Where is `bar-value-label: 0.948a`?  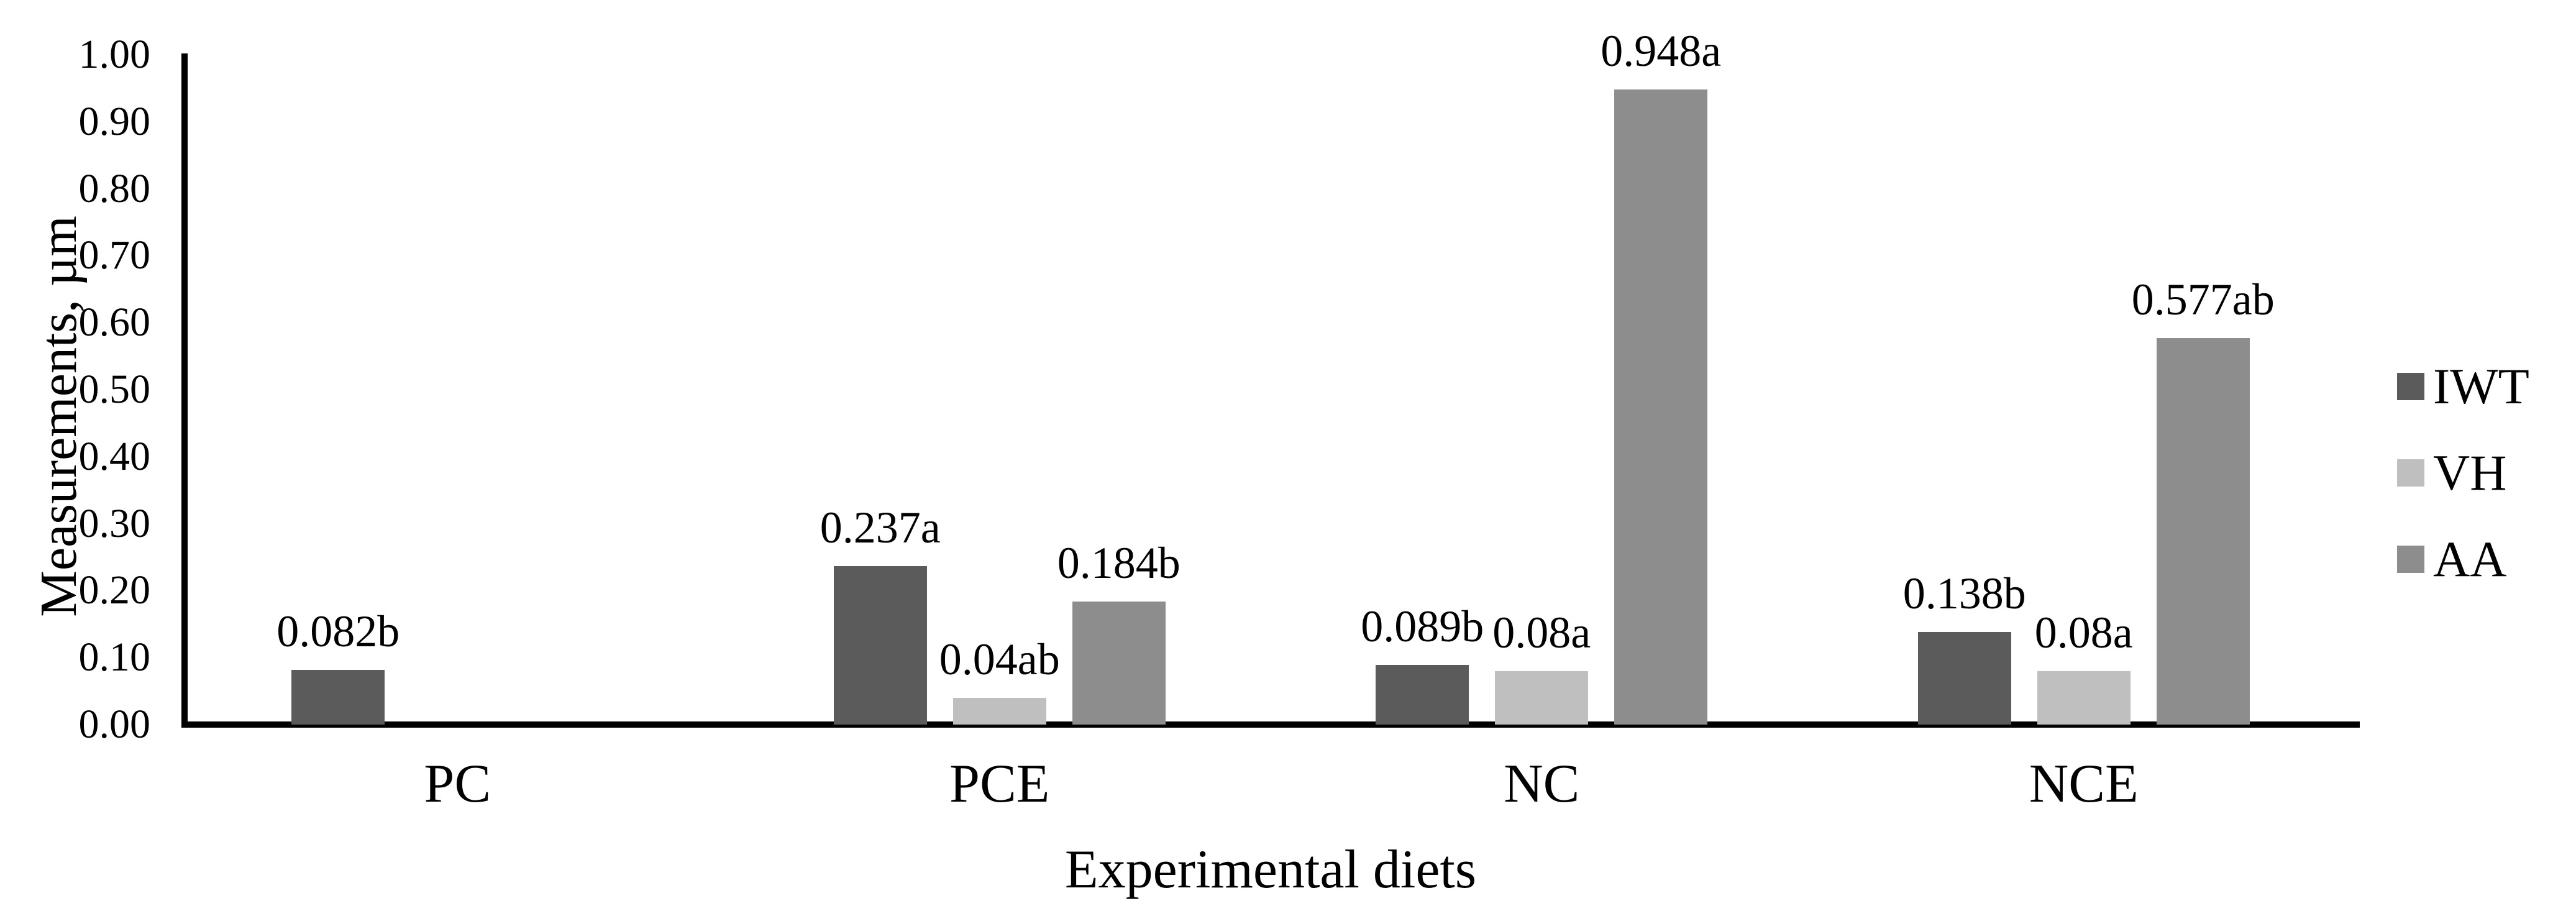
bar-value-label: 0.948a is located at coordinates (1661, 51).